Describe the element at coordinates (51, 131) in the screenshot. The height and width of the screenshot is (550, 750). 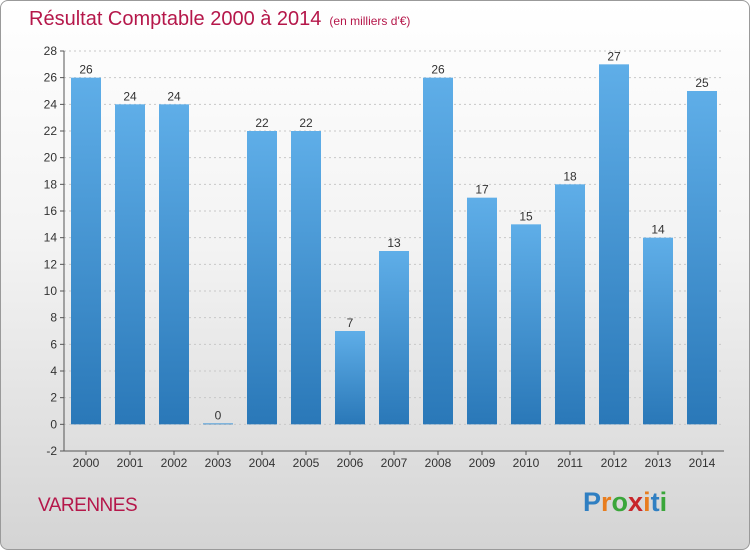
I see `y-tick-label: 22` at that location.